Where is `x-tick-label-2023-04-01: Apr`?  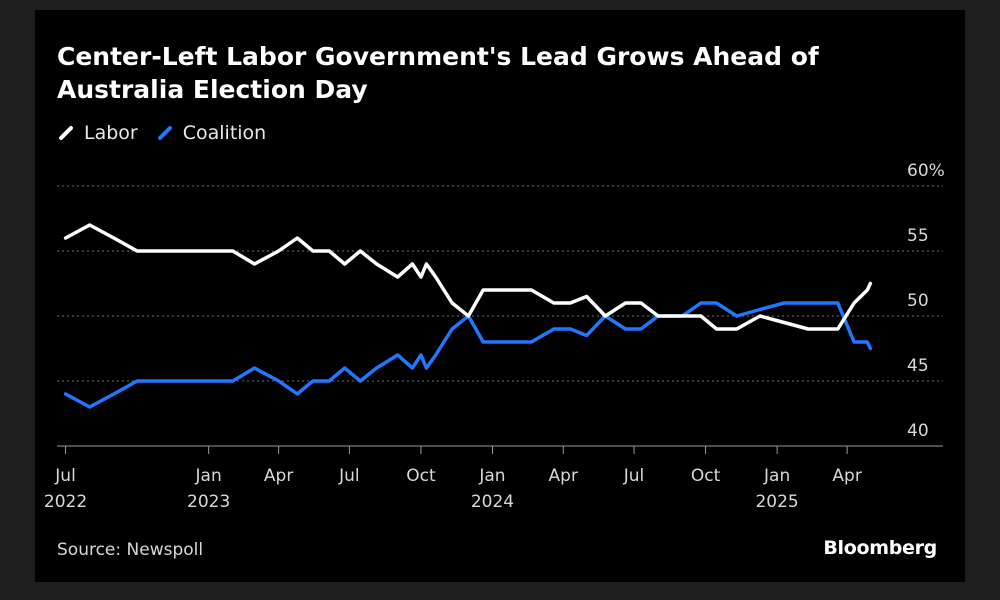 x-tick-label-2023-04-01: Apr is located at coordinates (278, 476).